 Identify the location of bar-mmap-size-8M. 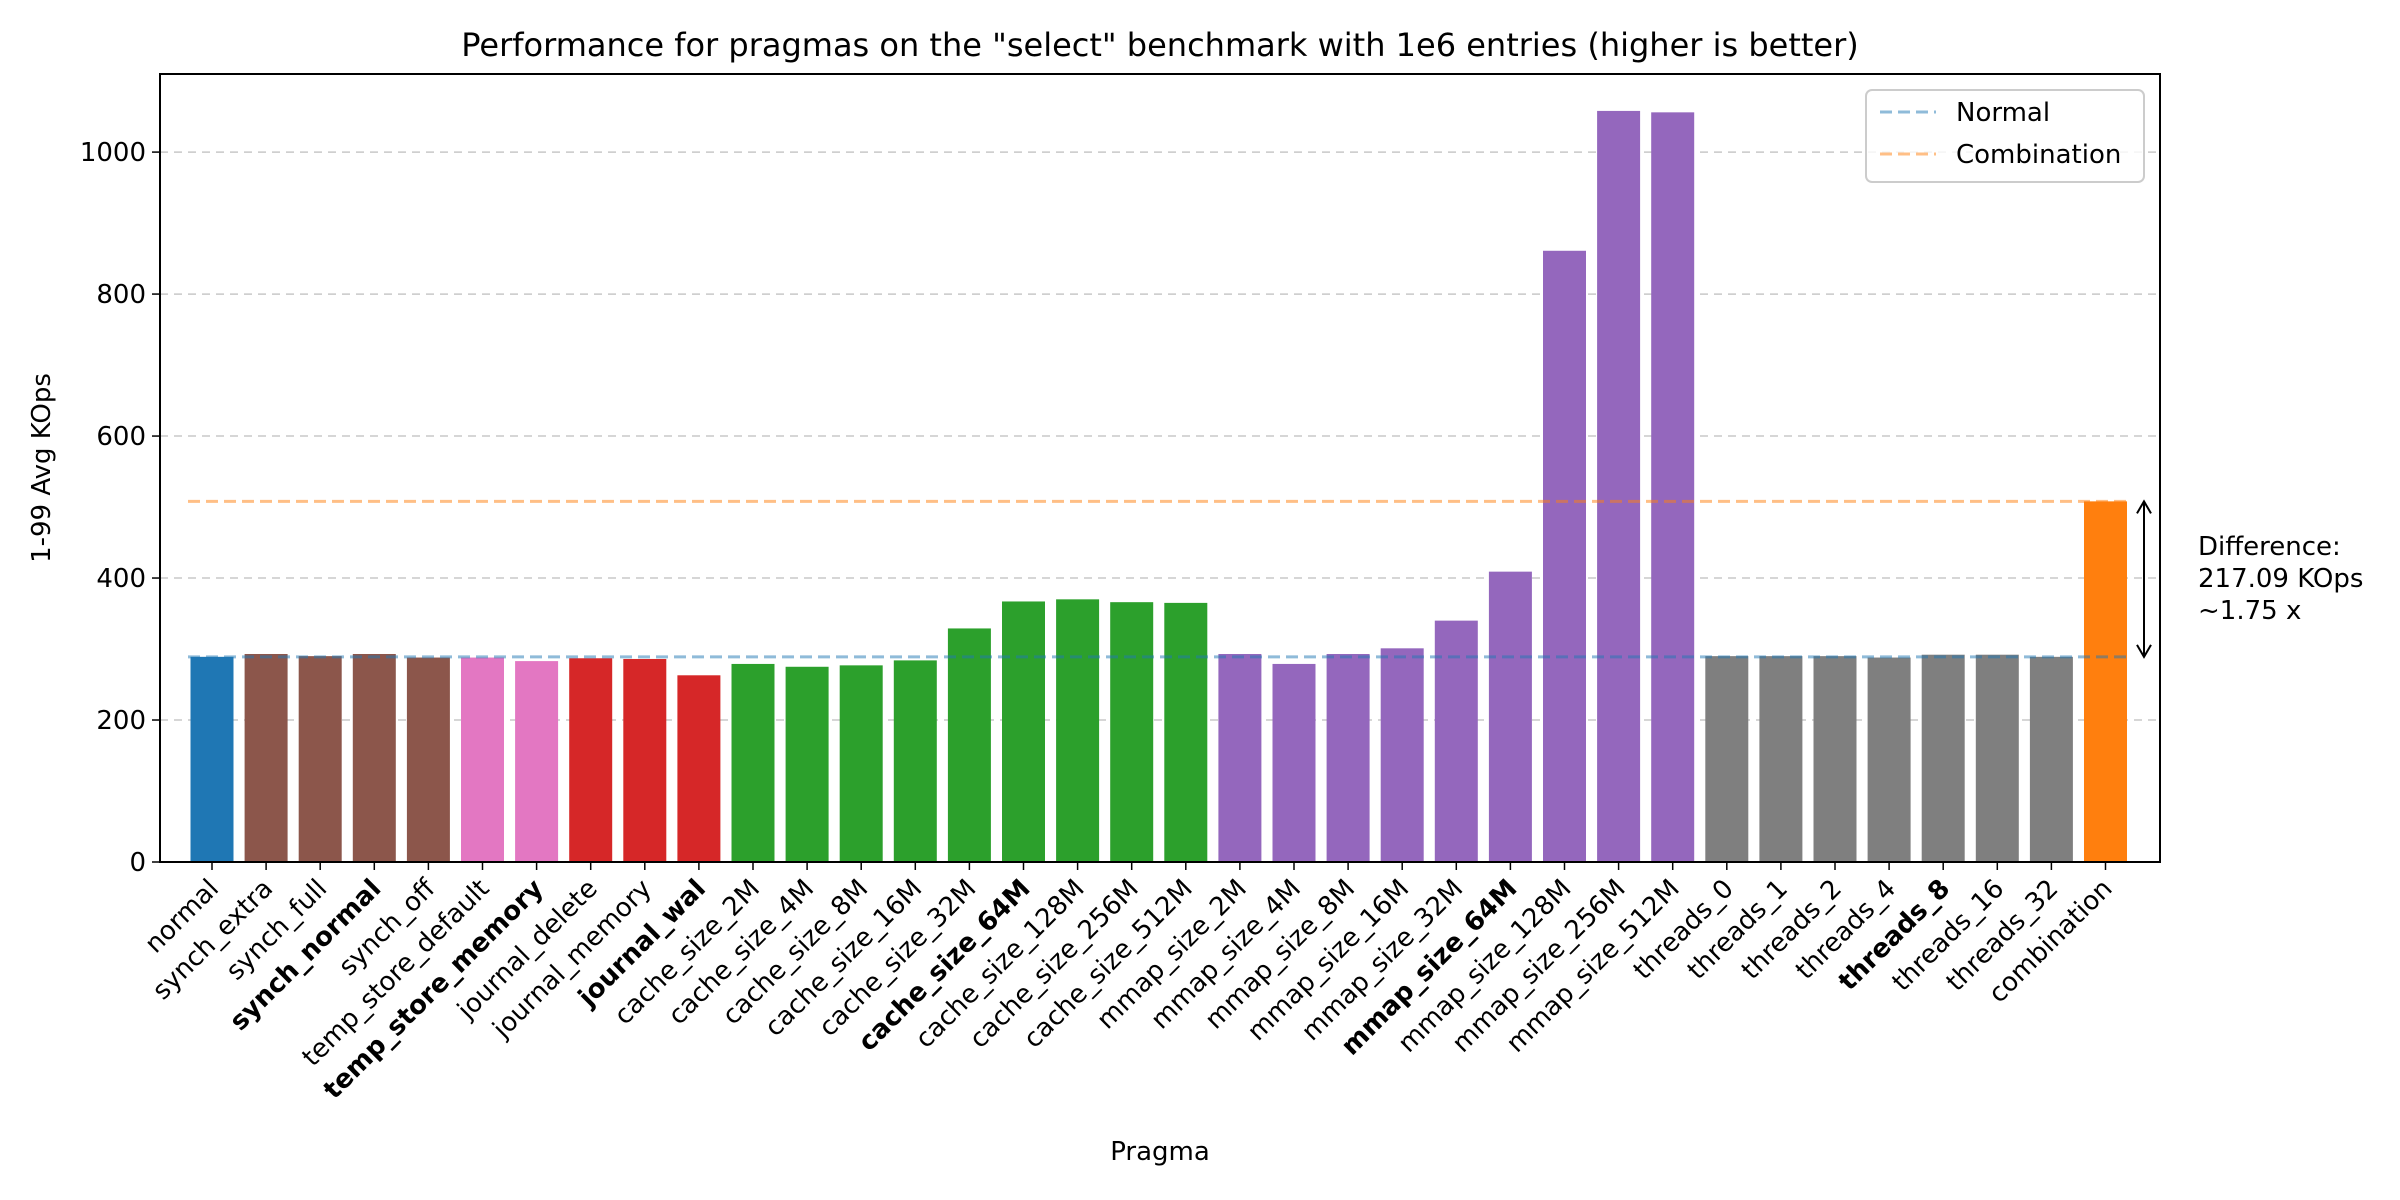
(1348, 757).